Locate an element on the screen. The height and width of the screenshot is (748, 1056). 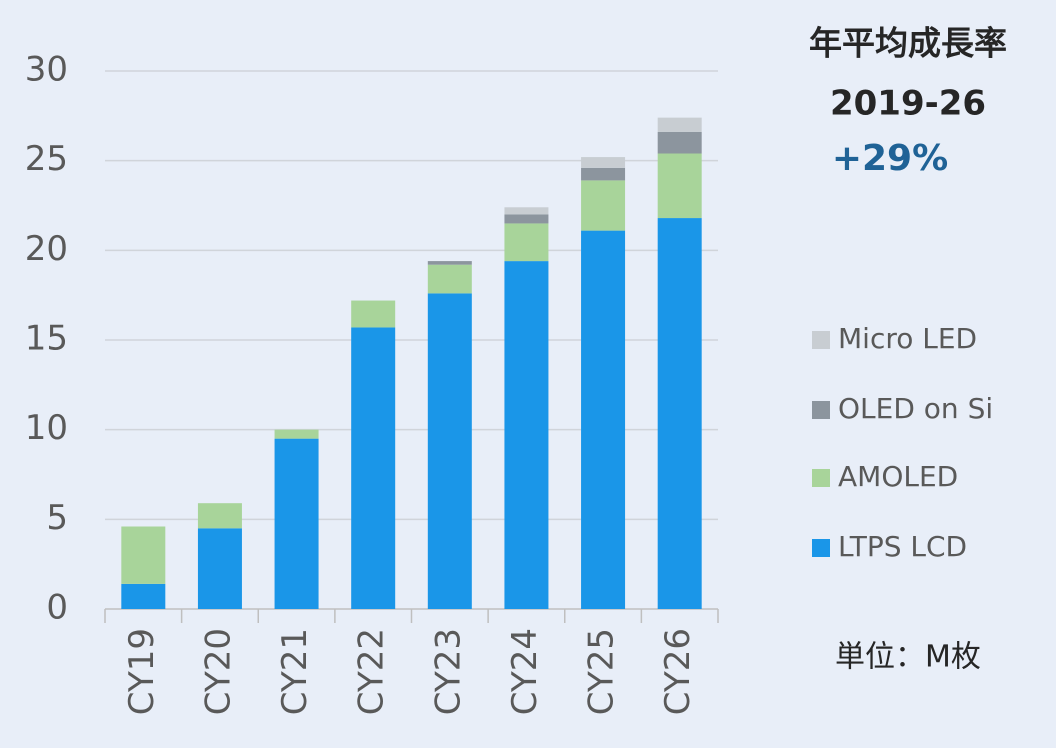
x-tick-label: CY23 is located at coordinates (448, 671).